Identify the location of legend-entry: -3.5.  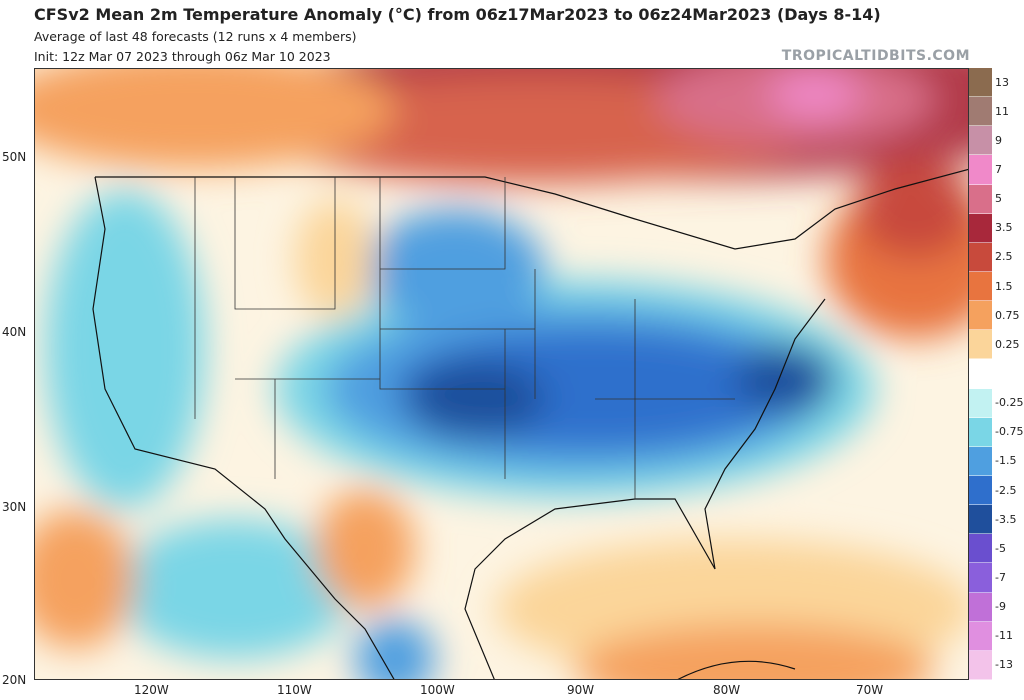
(996, 520).